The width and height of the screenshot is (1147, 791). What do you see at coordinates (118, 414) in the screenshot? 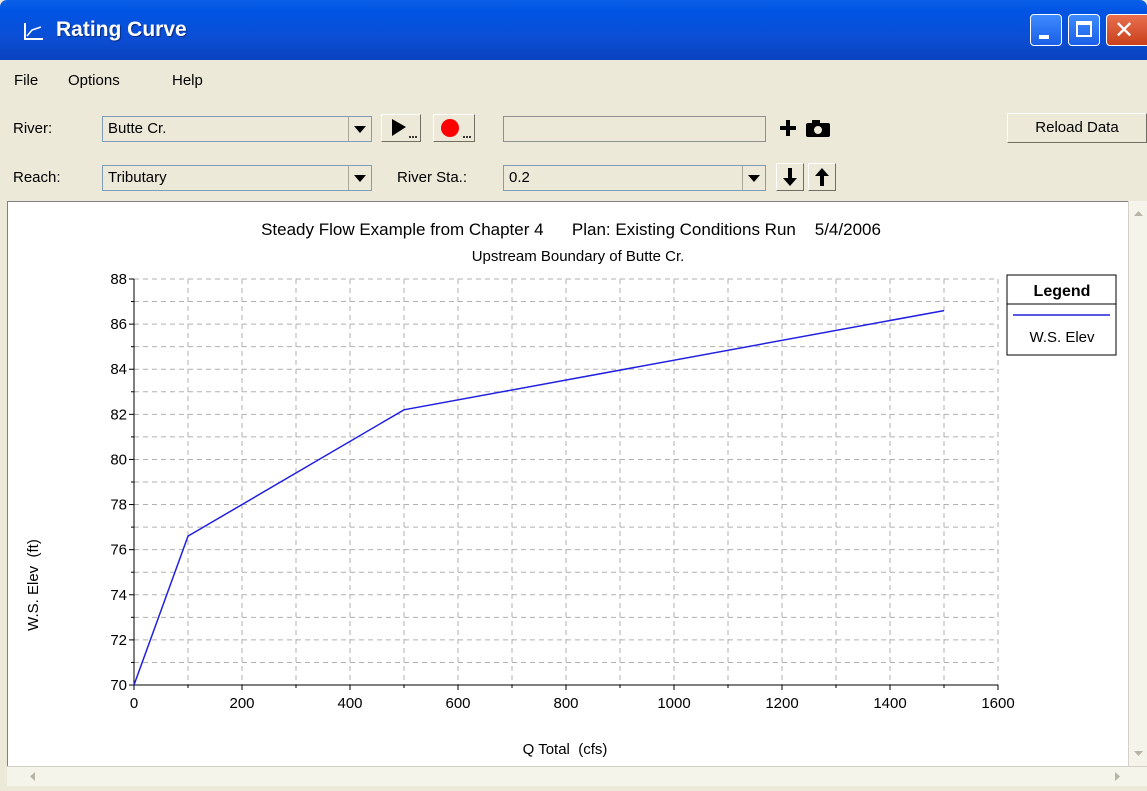
I see `y-tick-label: 82` at bounding box center [118, 414].